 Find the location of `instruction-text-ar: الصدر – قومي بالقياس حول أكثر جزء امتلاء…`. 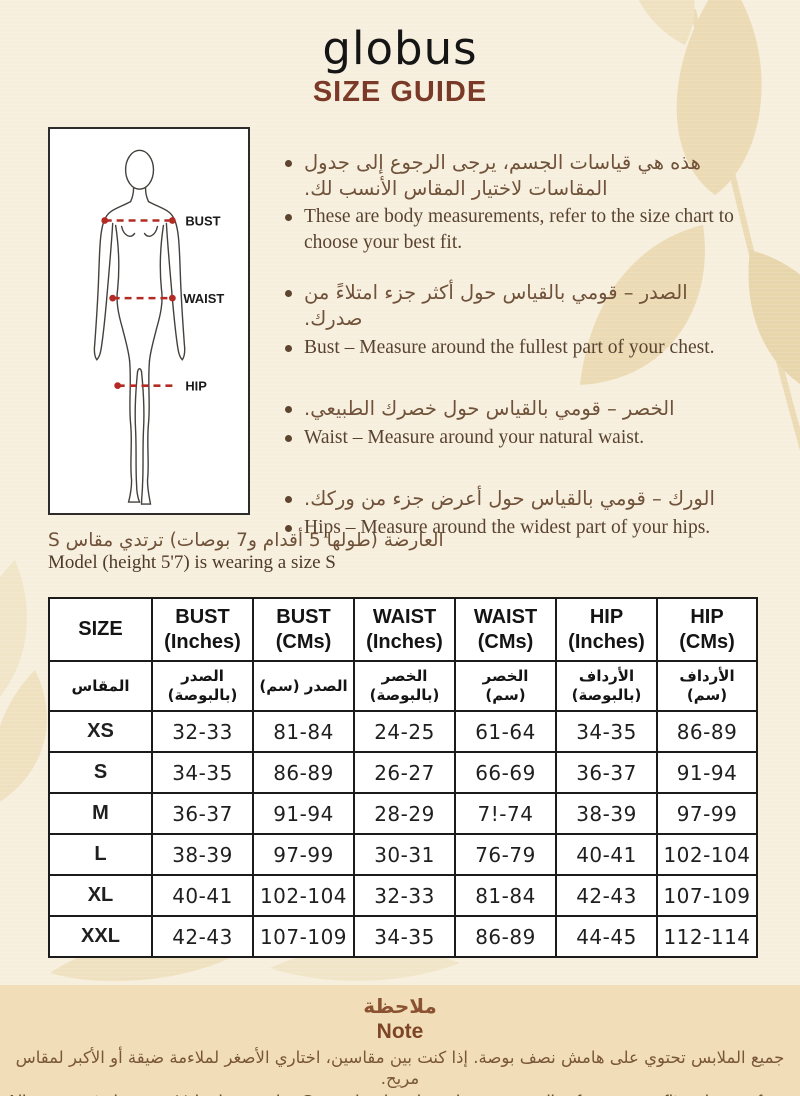

instruction-text-ar: الصدر – قومي بالقياس حول أكثر جزء امتلاء… is located at coordinates (496, 305).